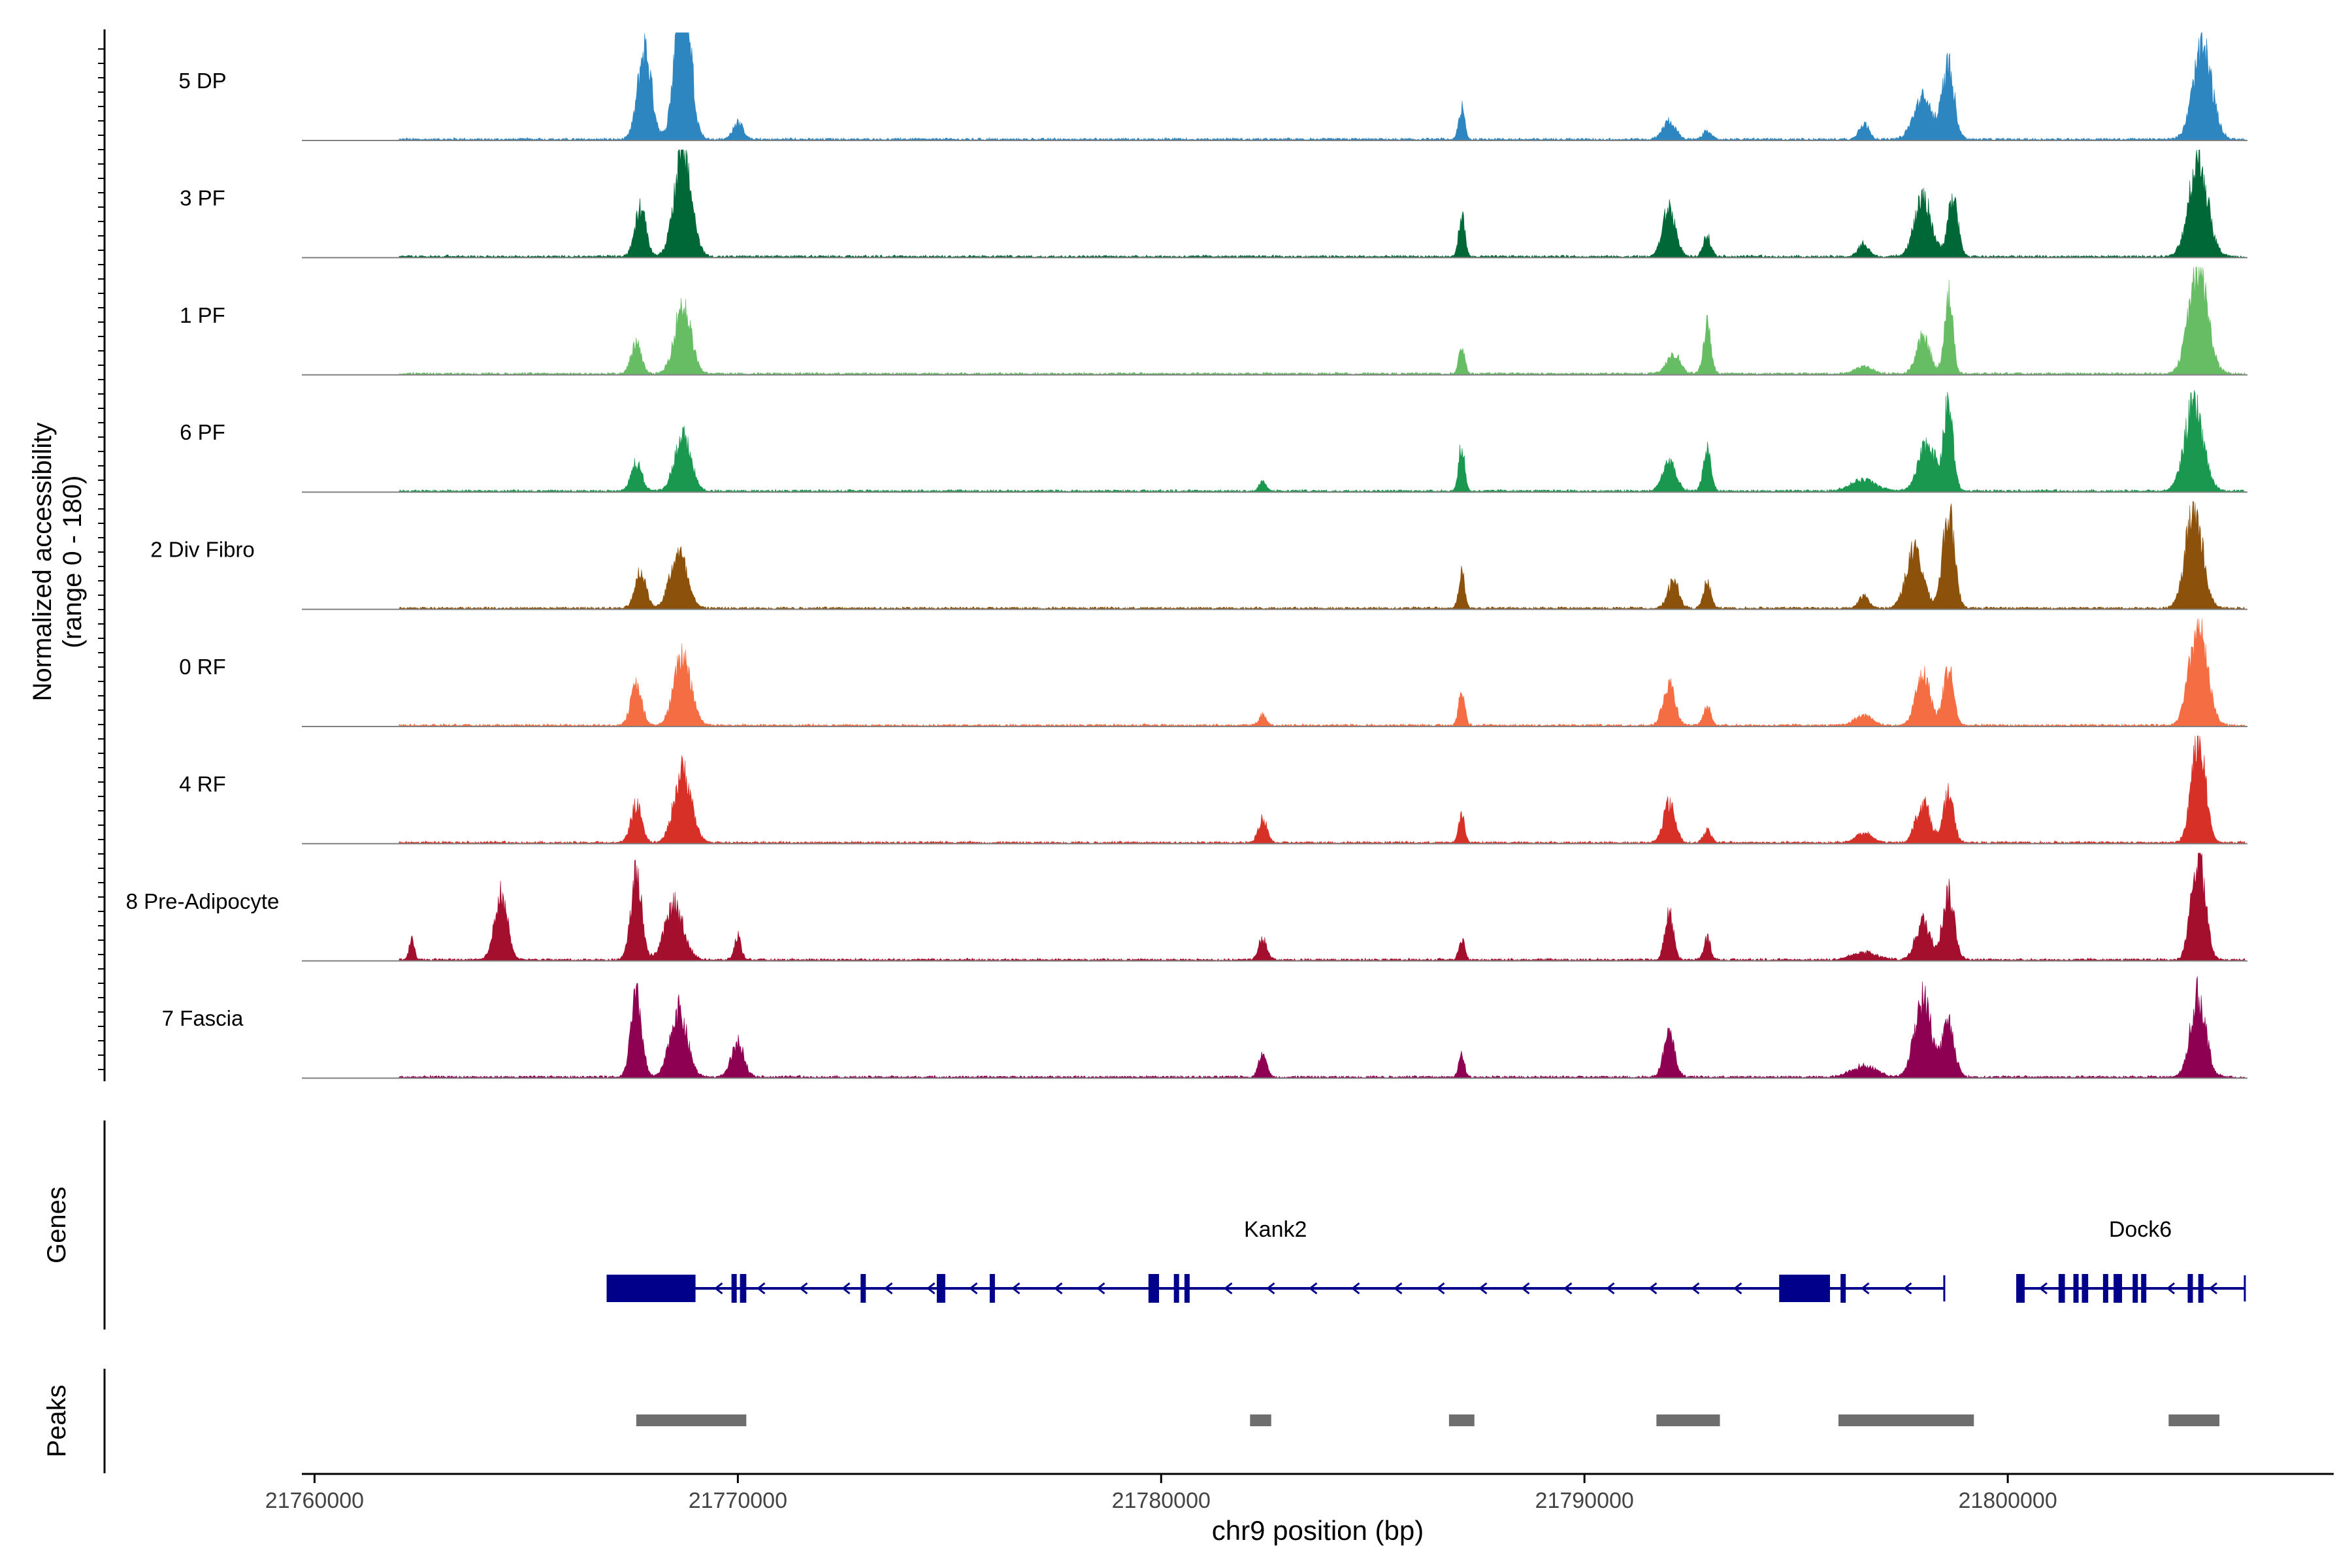  Describe the element at coordinates (1275, 1229) in the screenshot. I see `gene-label-kank2: Kank2` at that location.